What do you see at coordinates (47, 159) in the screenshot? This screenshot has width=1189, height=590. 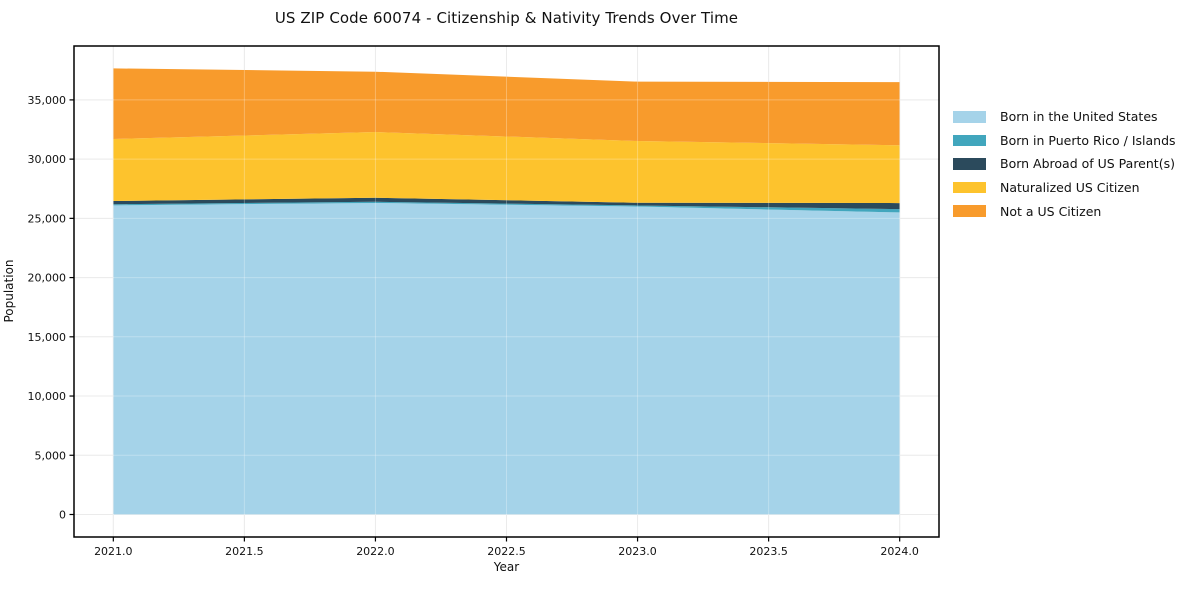 I see `y-tick-label: 30,000` at bounding box center [47, 159].